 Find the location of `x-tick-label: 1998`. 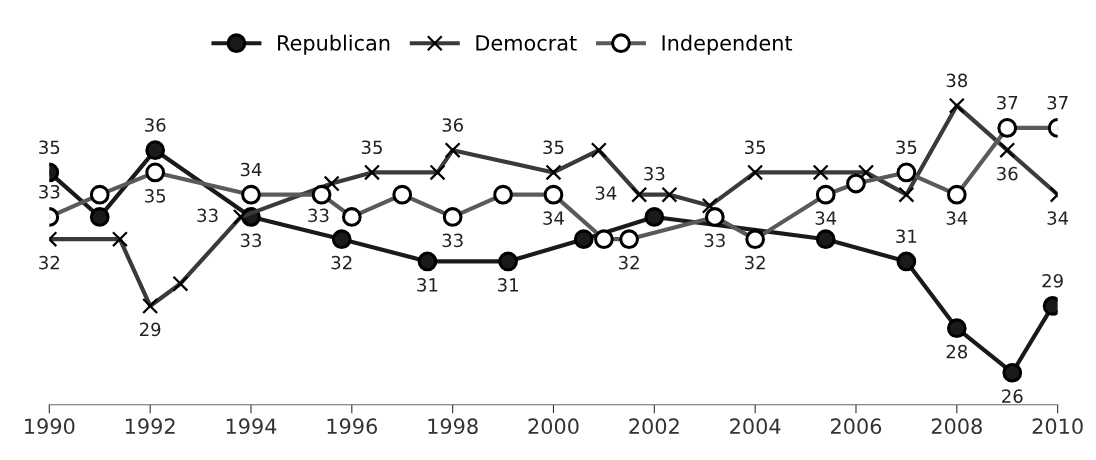

x-tick-label: 1998 is located at coordinates (453, 426).